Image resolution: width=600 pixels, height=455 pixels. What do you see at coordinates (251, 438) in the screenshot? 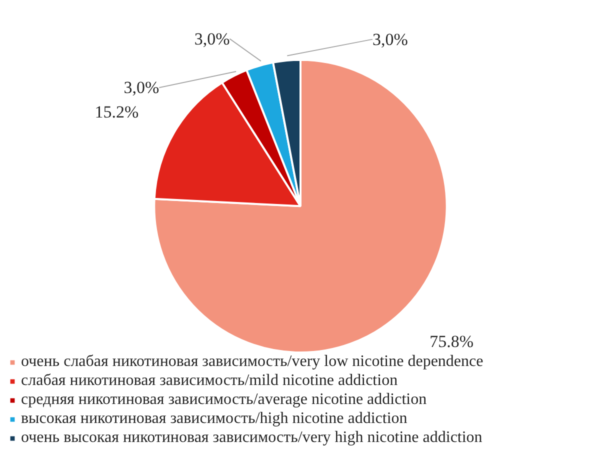
I see `legend-label: очень высокая никотиновая зависимость/very high nicotine addiction` at bounding box center [251, 438].